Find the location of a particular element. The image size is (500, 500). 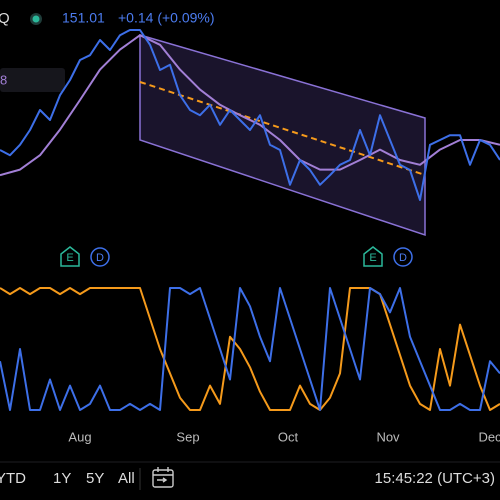

range-button: 5Y is located at coordinates (95, 478).